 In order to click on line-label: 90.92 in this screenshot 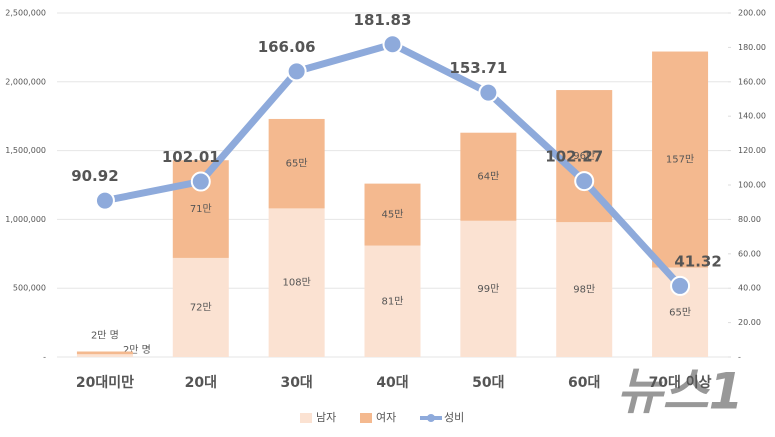, I will do `click(94, 176)`.